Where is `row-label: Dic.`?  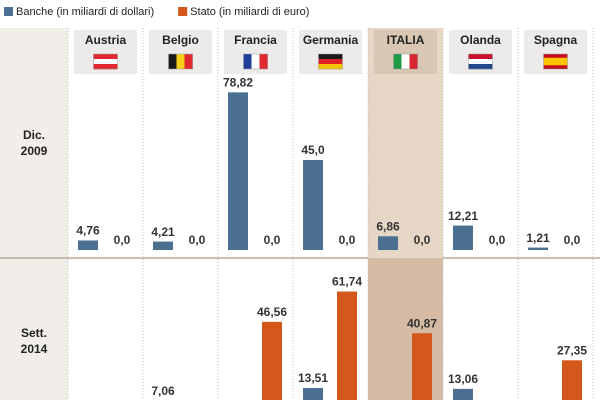
row-label: Dic. is located at coordinates (34, 135).